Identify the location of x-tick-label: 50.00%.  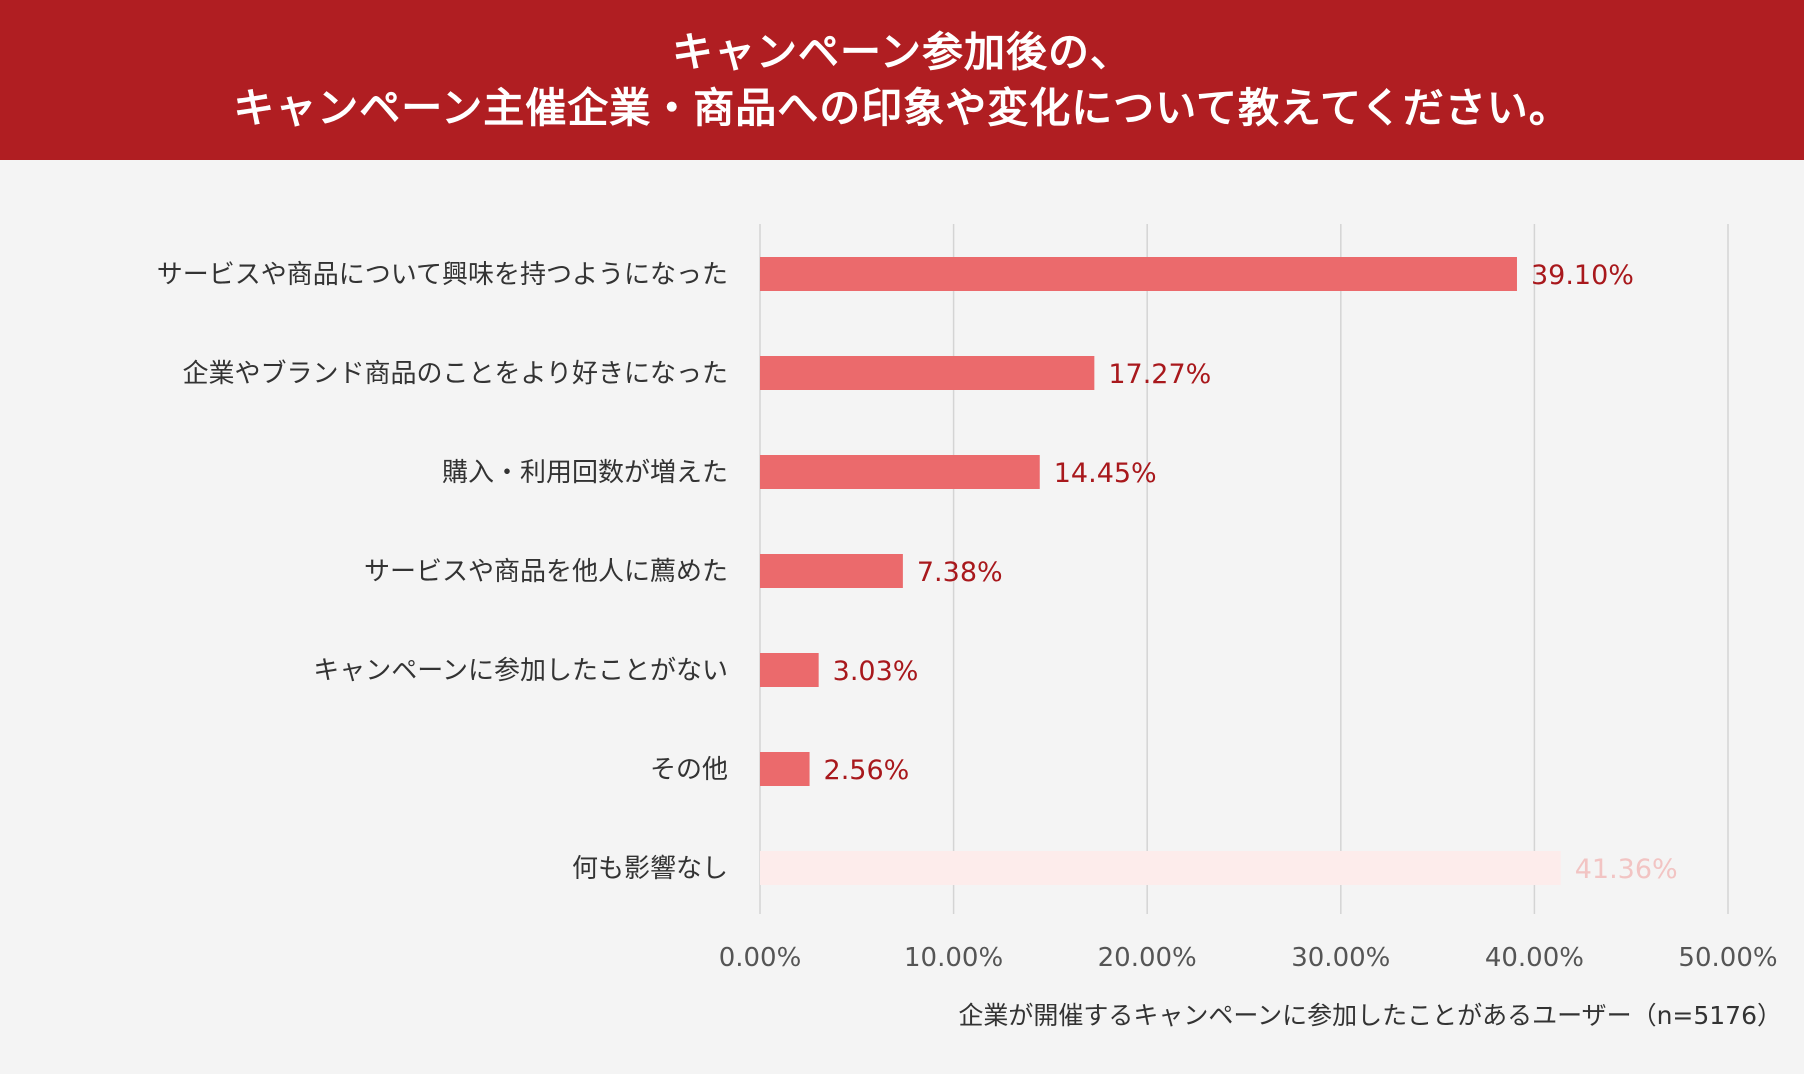
(1727, 958).